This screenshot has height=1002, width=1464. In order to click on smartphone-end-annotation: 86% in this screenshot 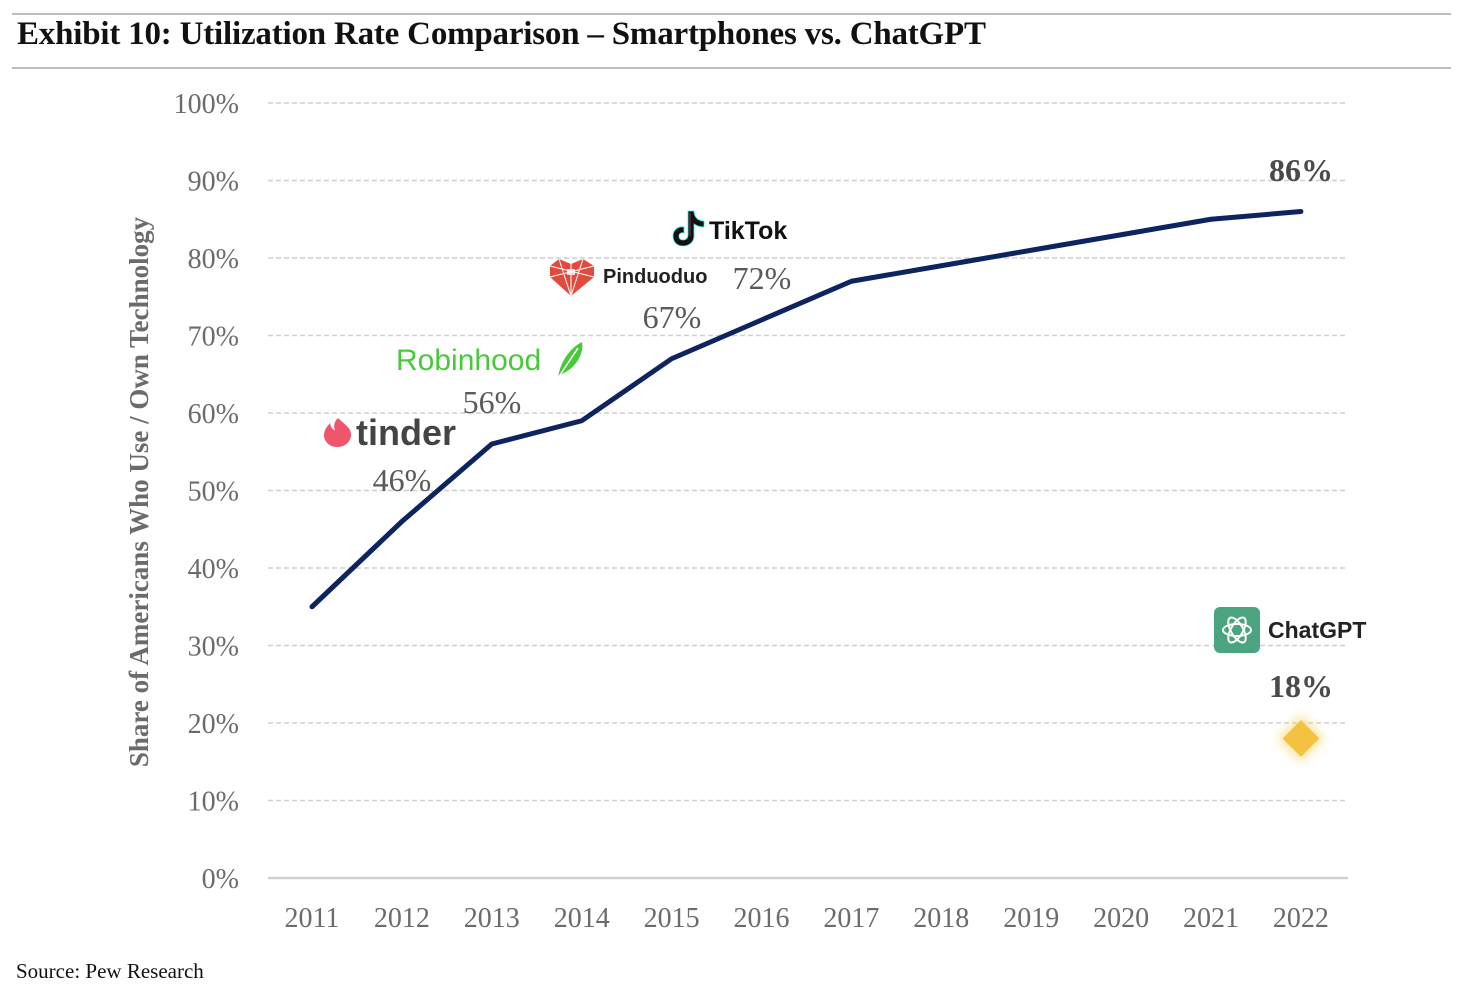, I will do `click(1301, 170)`.